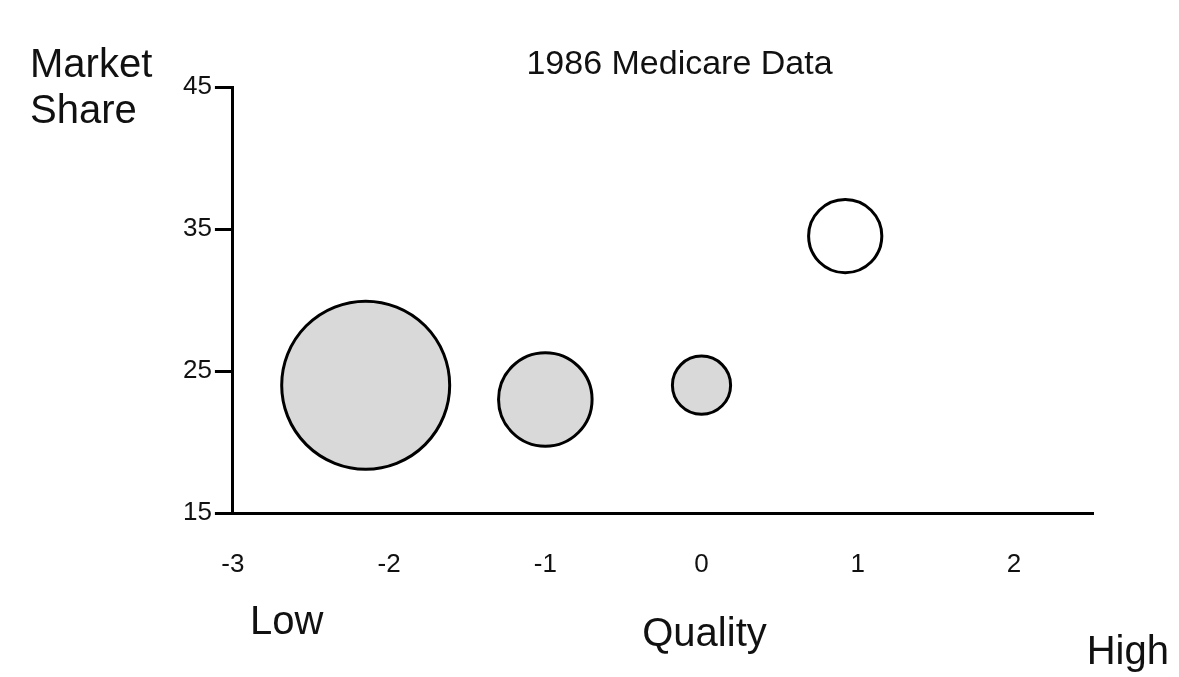 The image size is (1179, 677). What do you see at coordinates (545, 562) in the screenshot?
I see `x-tick-label: -1` at bounding box center [545, 562].